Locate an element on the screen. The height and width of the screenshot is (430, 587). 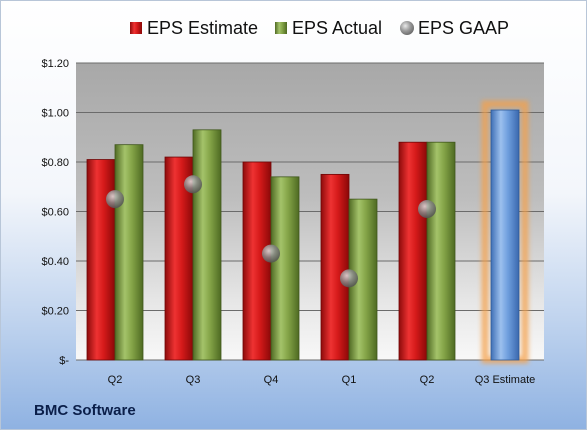
x-tick-label: Q4 is located at coordinates (271, 380).